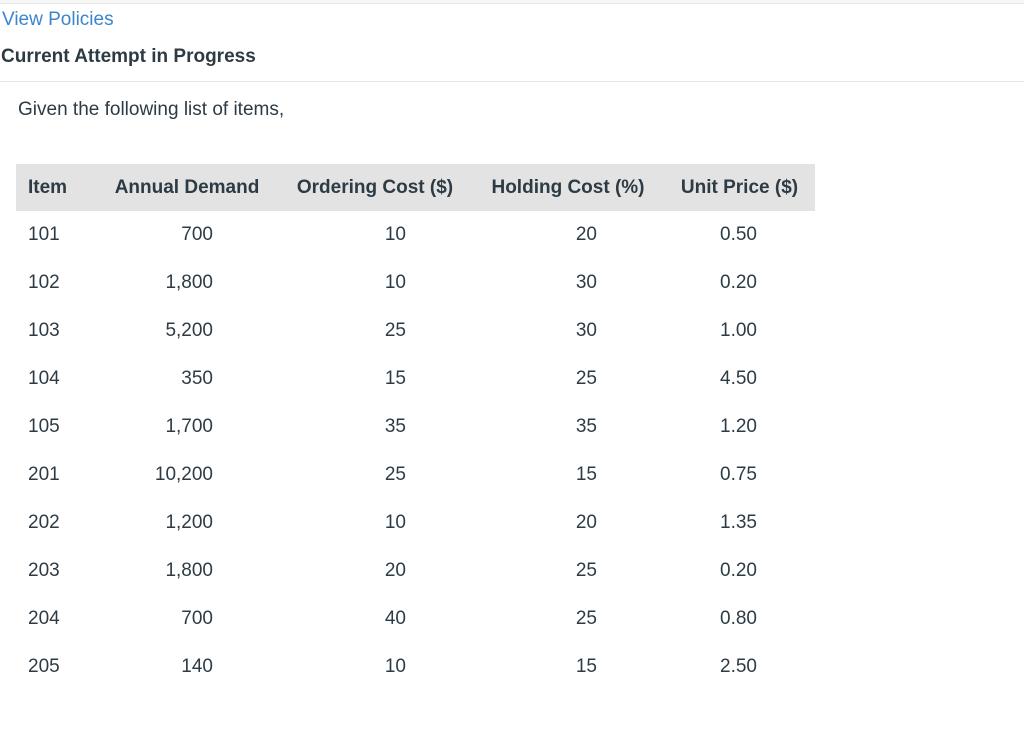  What do you see at coordinates (738, 618) in the screenshot?
I see `table-cell: 0.80` at bounding box center [738, 618].